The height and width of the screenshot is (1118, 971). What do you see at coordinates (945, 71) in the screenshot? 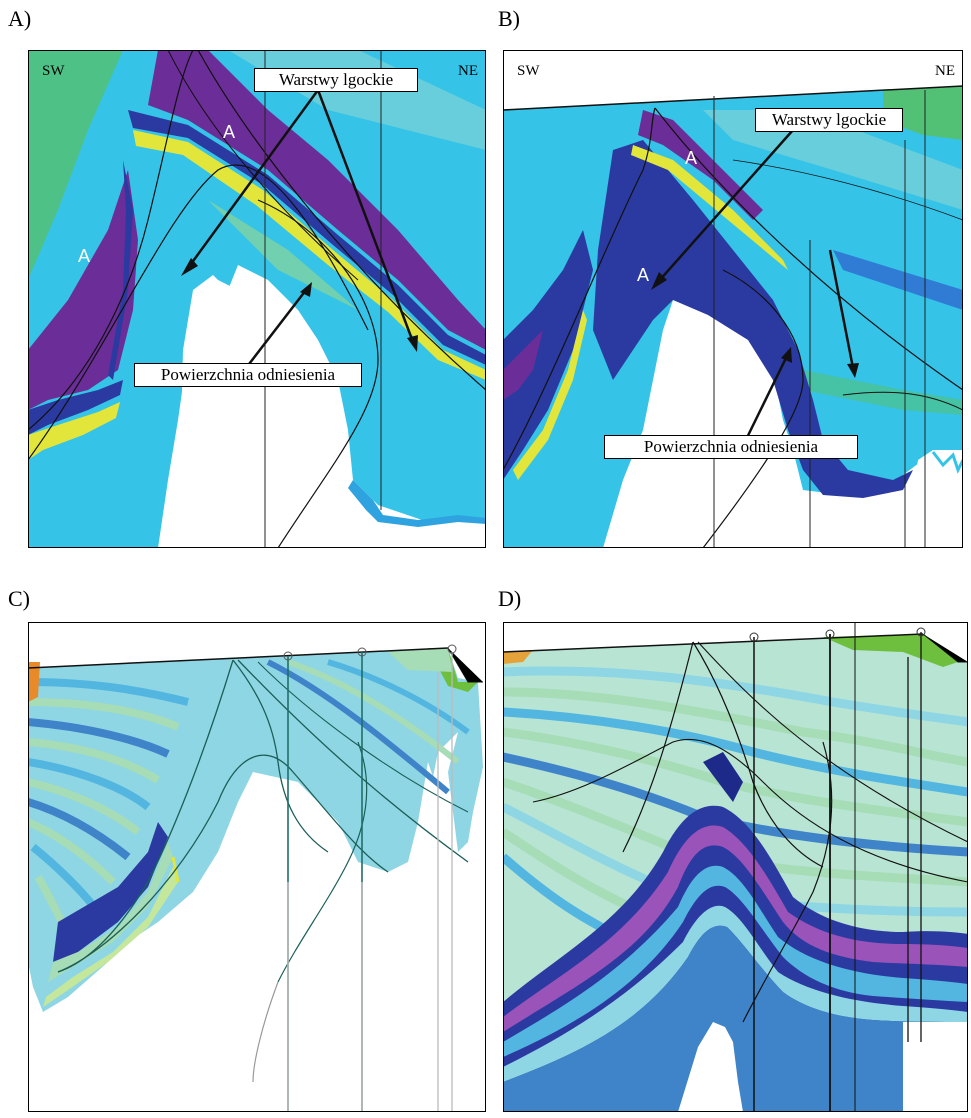
I see `orientation-ne-b: NE` at bounding box center [945, 71].